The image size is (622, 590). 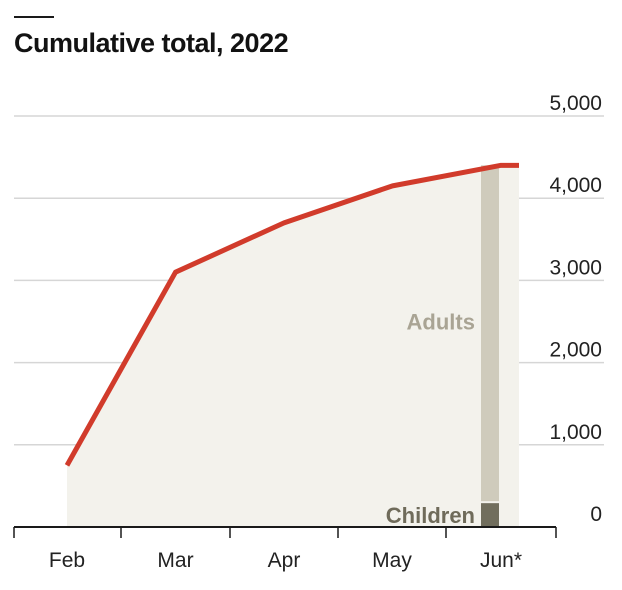 What do you see at coordinates (430, 515) in the screenshot?
I see `bar-segment-label: Children` at bounding box center [430, 515].